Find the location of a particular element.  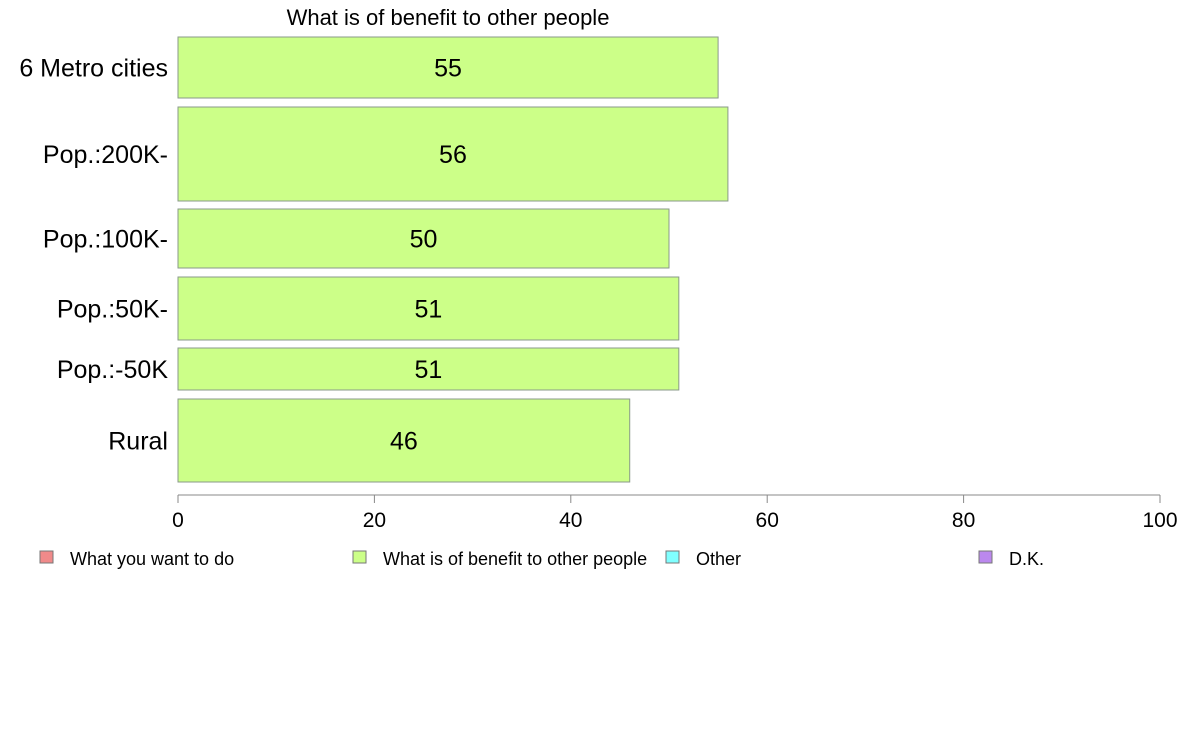

category-label: Pop.:100K- is located at coordinates (105, 240).